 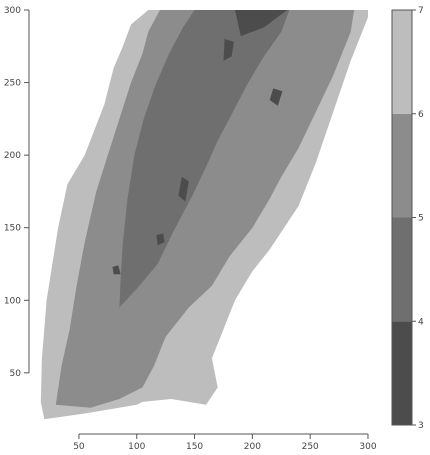 What do you see at coordinates (225, 442) in the screenshot?
I see `x-axis: 50 100 150 200 250 300` at bounding box center [225, 442].